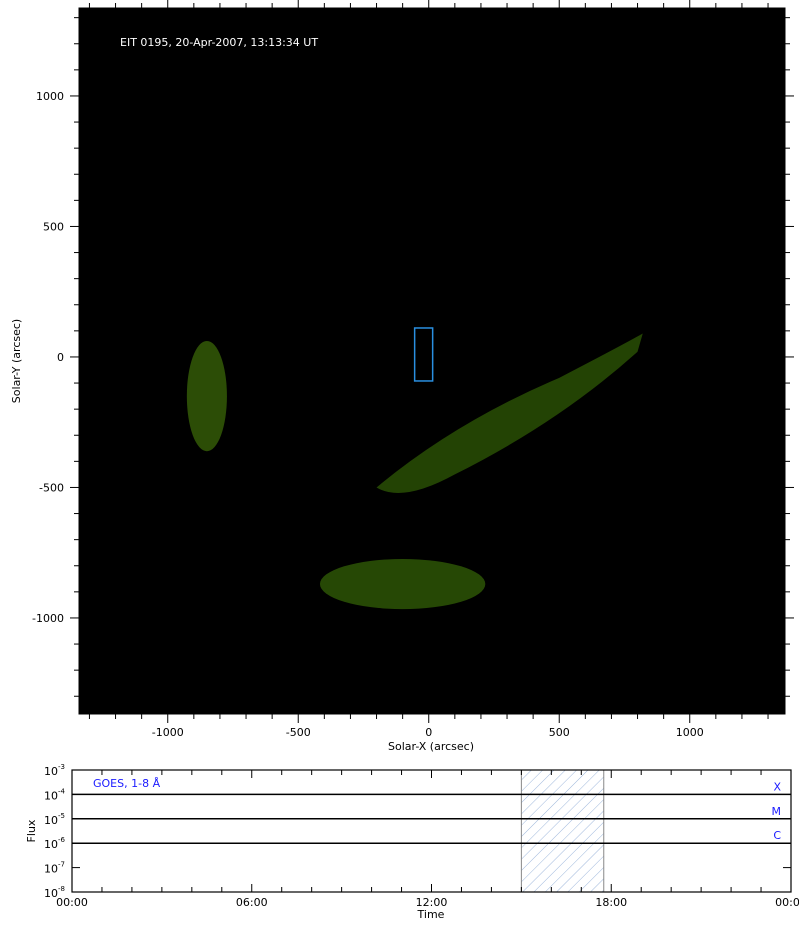 The width and height of the screenshot is (799, 943). I want to click on shaded-interval, so click(562, 831).